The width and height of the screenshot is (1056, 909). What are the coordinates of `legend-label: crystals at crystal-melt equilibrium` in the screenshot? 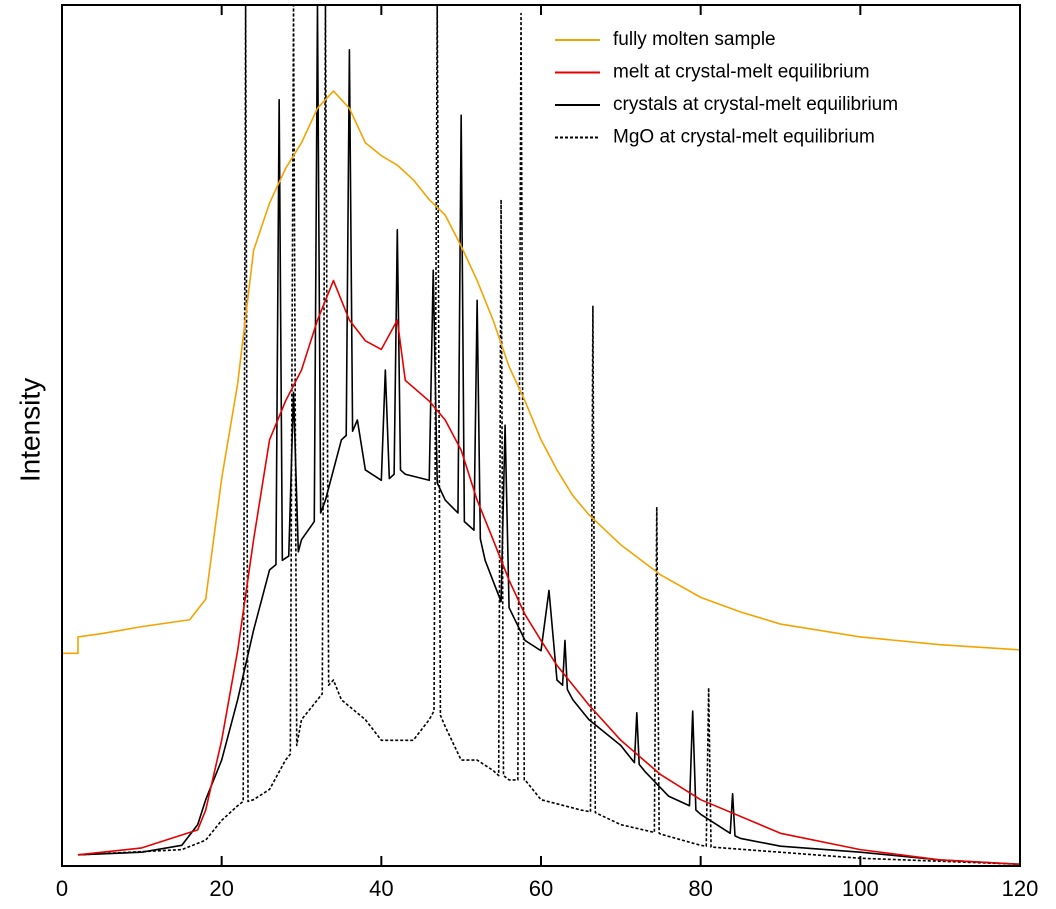 It's located at (755, 104).